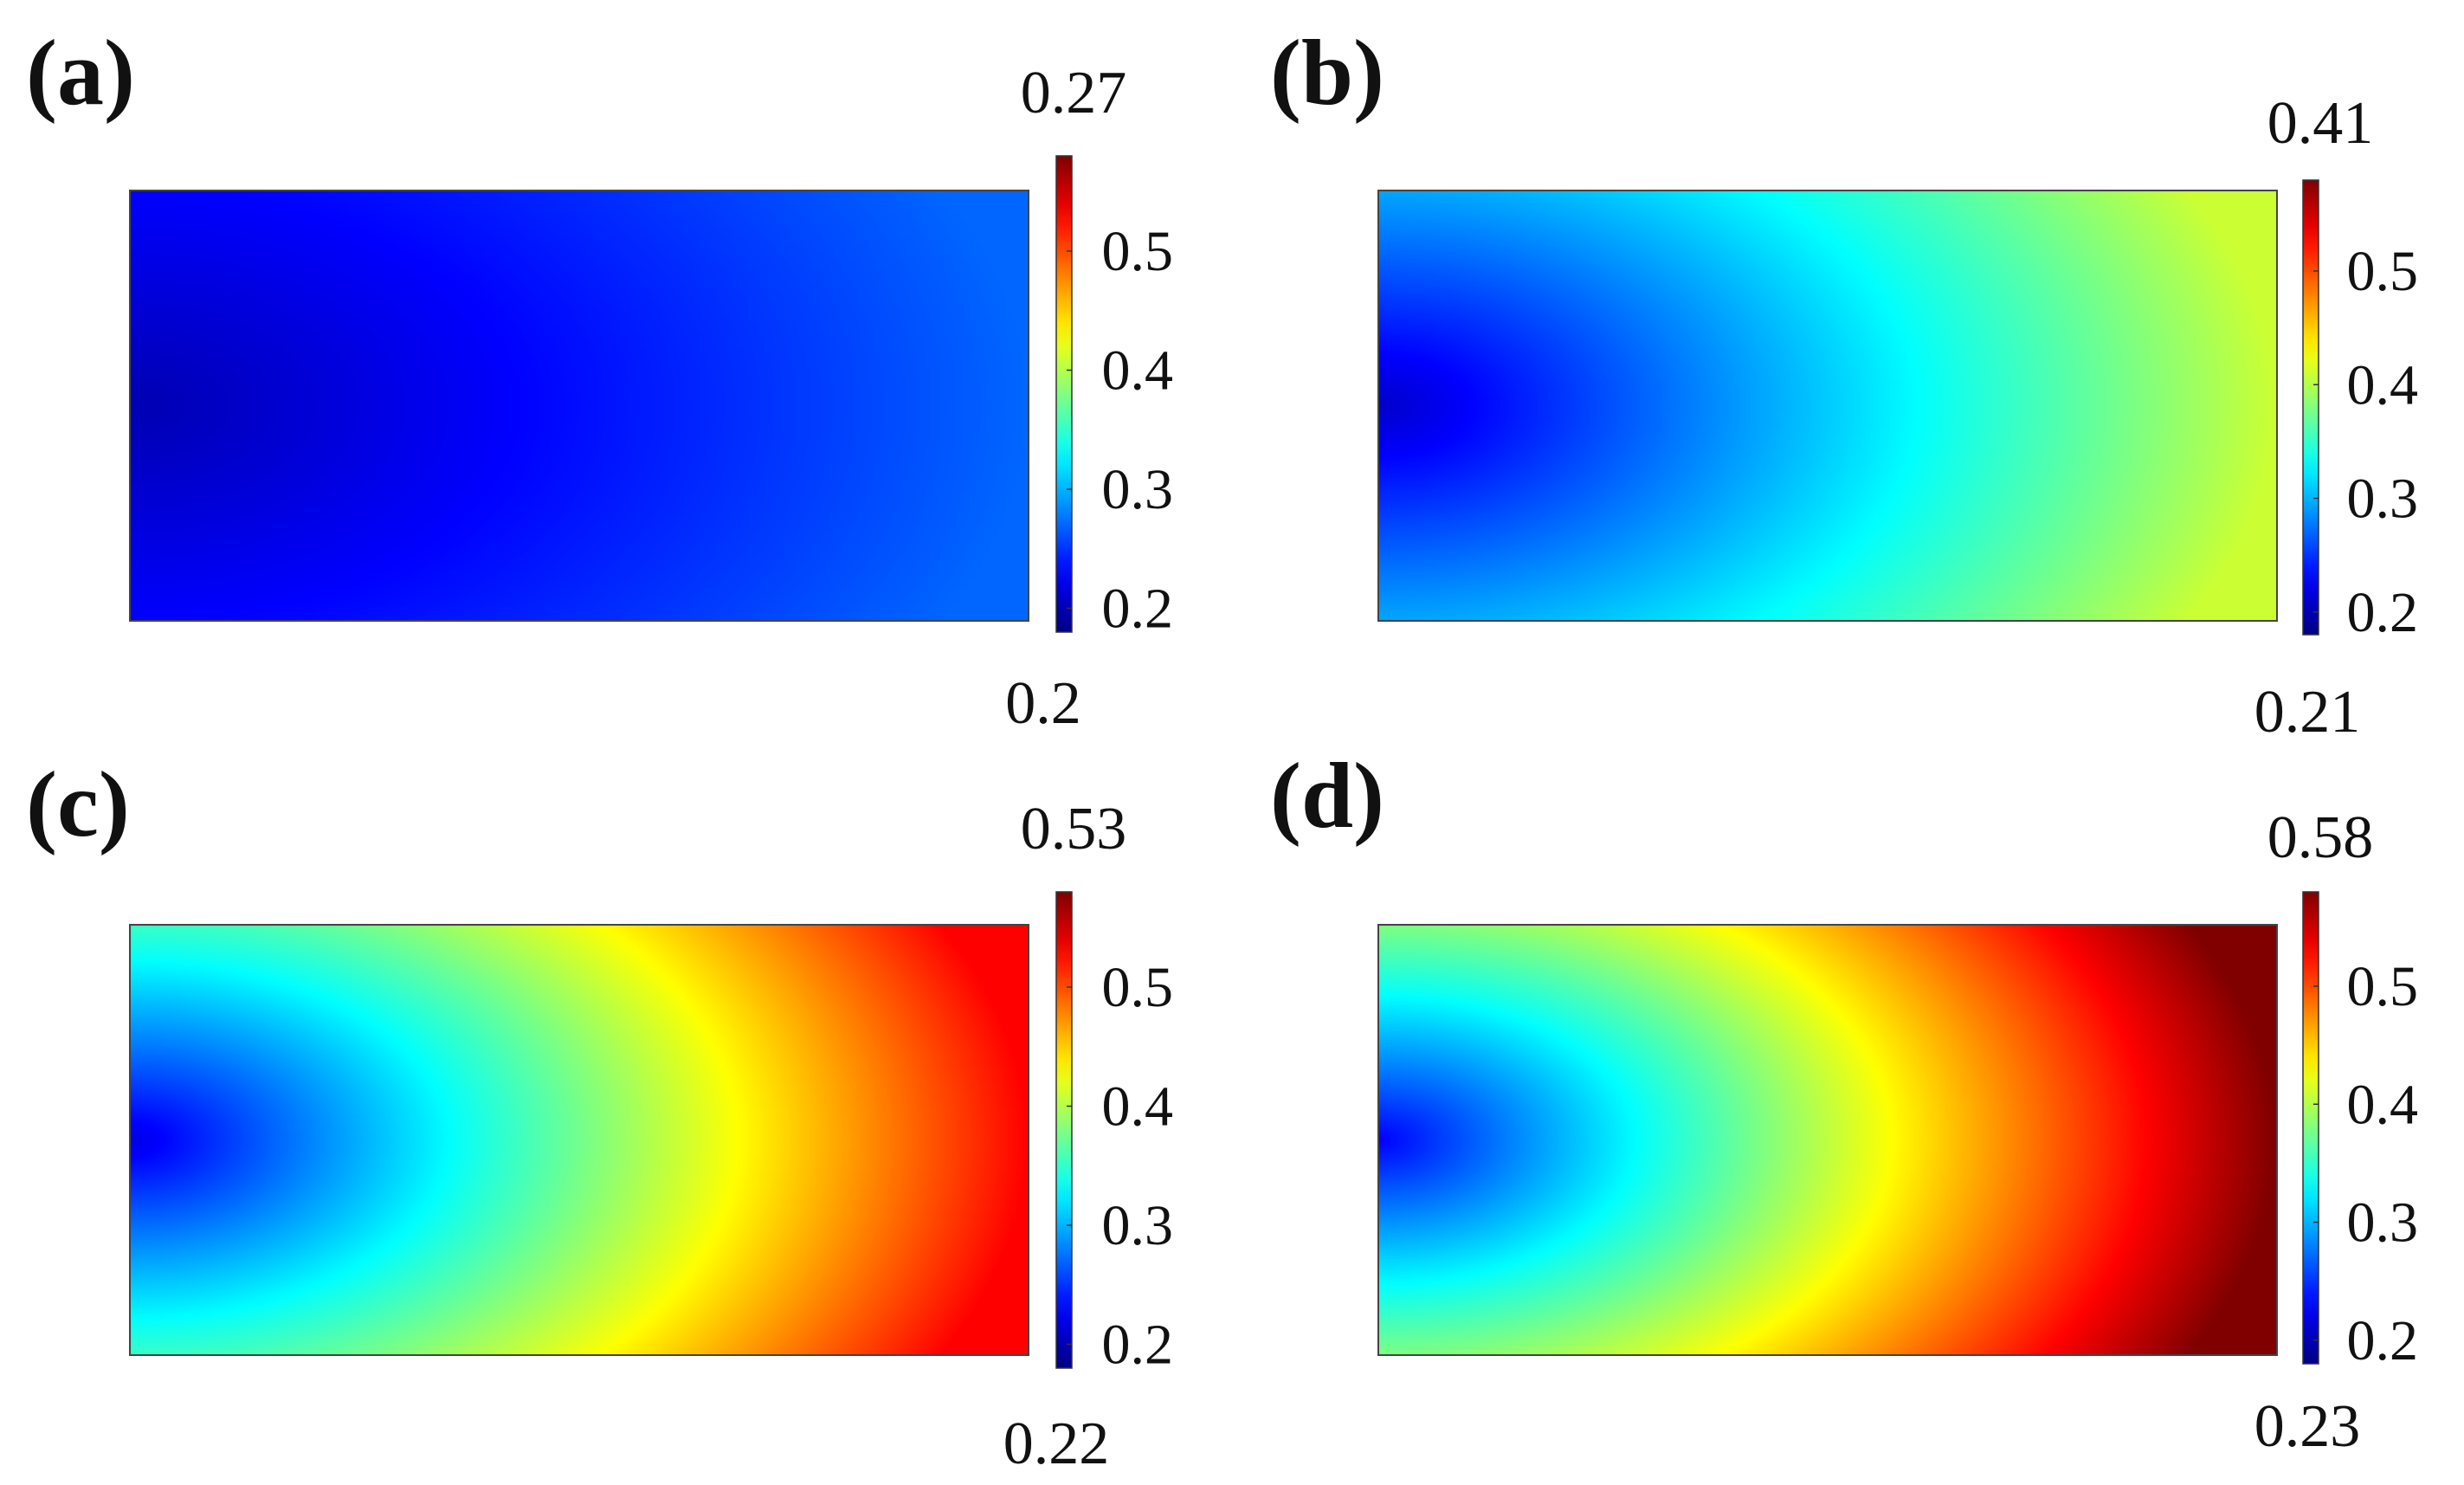 Image resolution: width=2464 pixels, height=1485 pixels. Describe the element at coordinates (80, 73) in the screenshot. I see `panel-label: (a)` at that location.